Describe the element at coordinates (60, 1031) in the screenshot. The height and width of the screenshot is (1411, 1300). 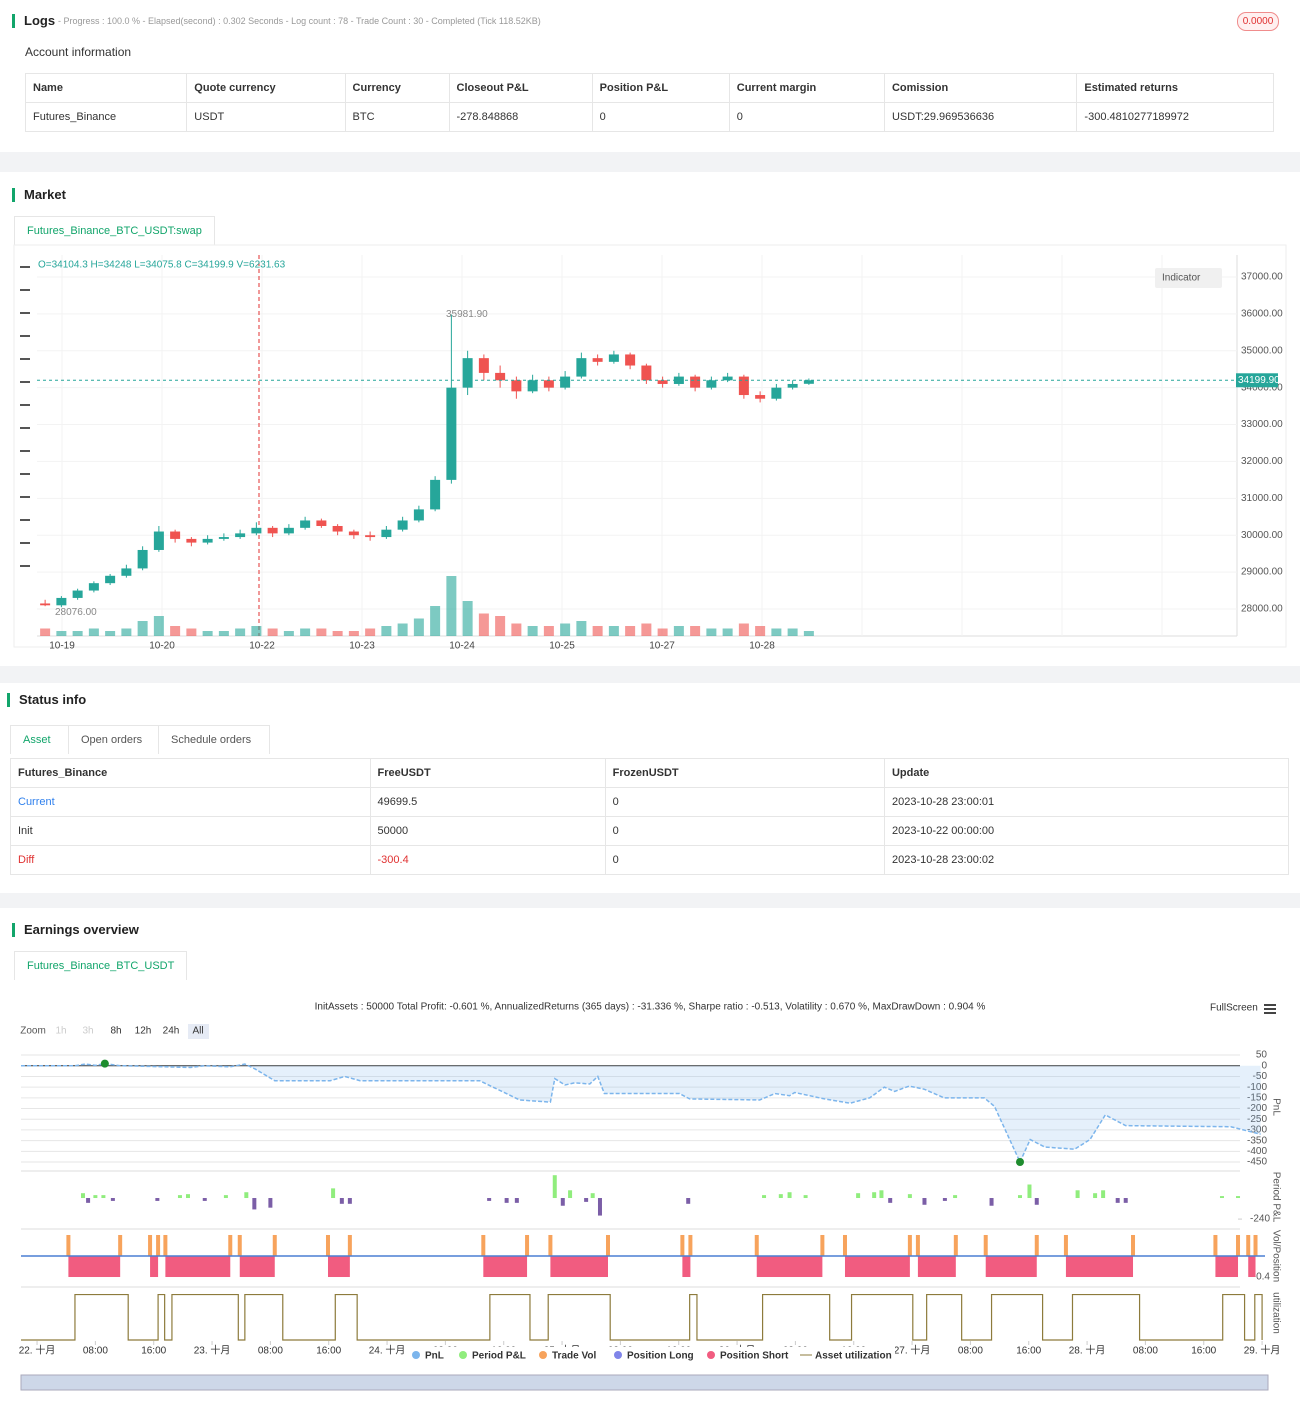
I see `zoom-button: 1h` at that location.